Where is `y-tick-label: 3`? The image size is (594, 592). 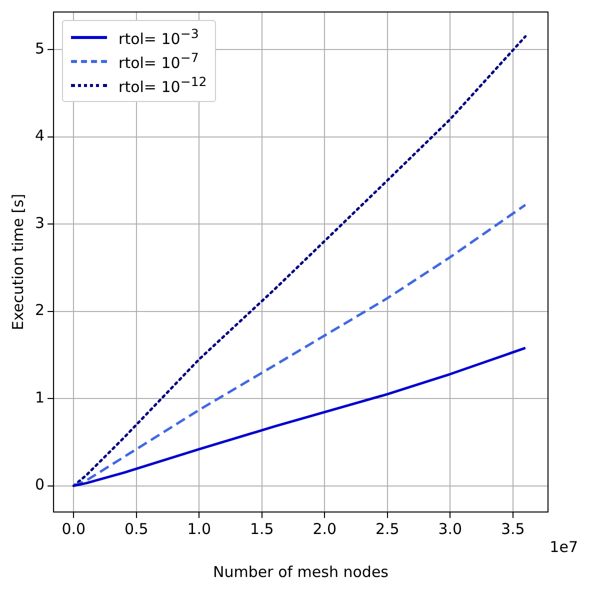 y-tick-label: 3 is located at coordinates (39, 223).